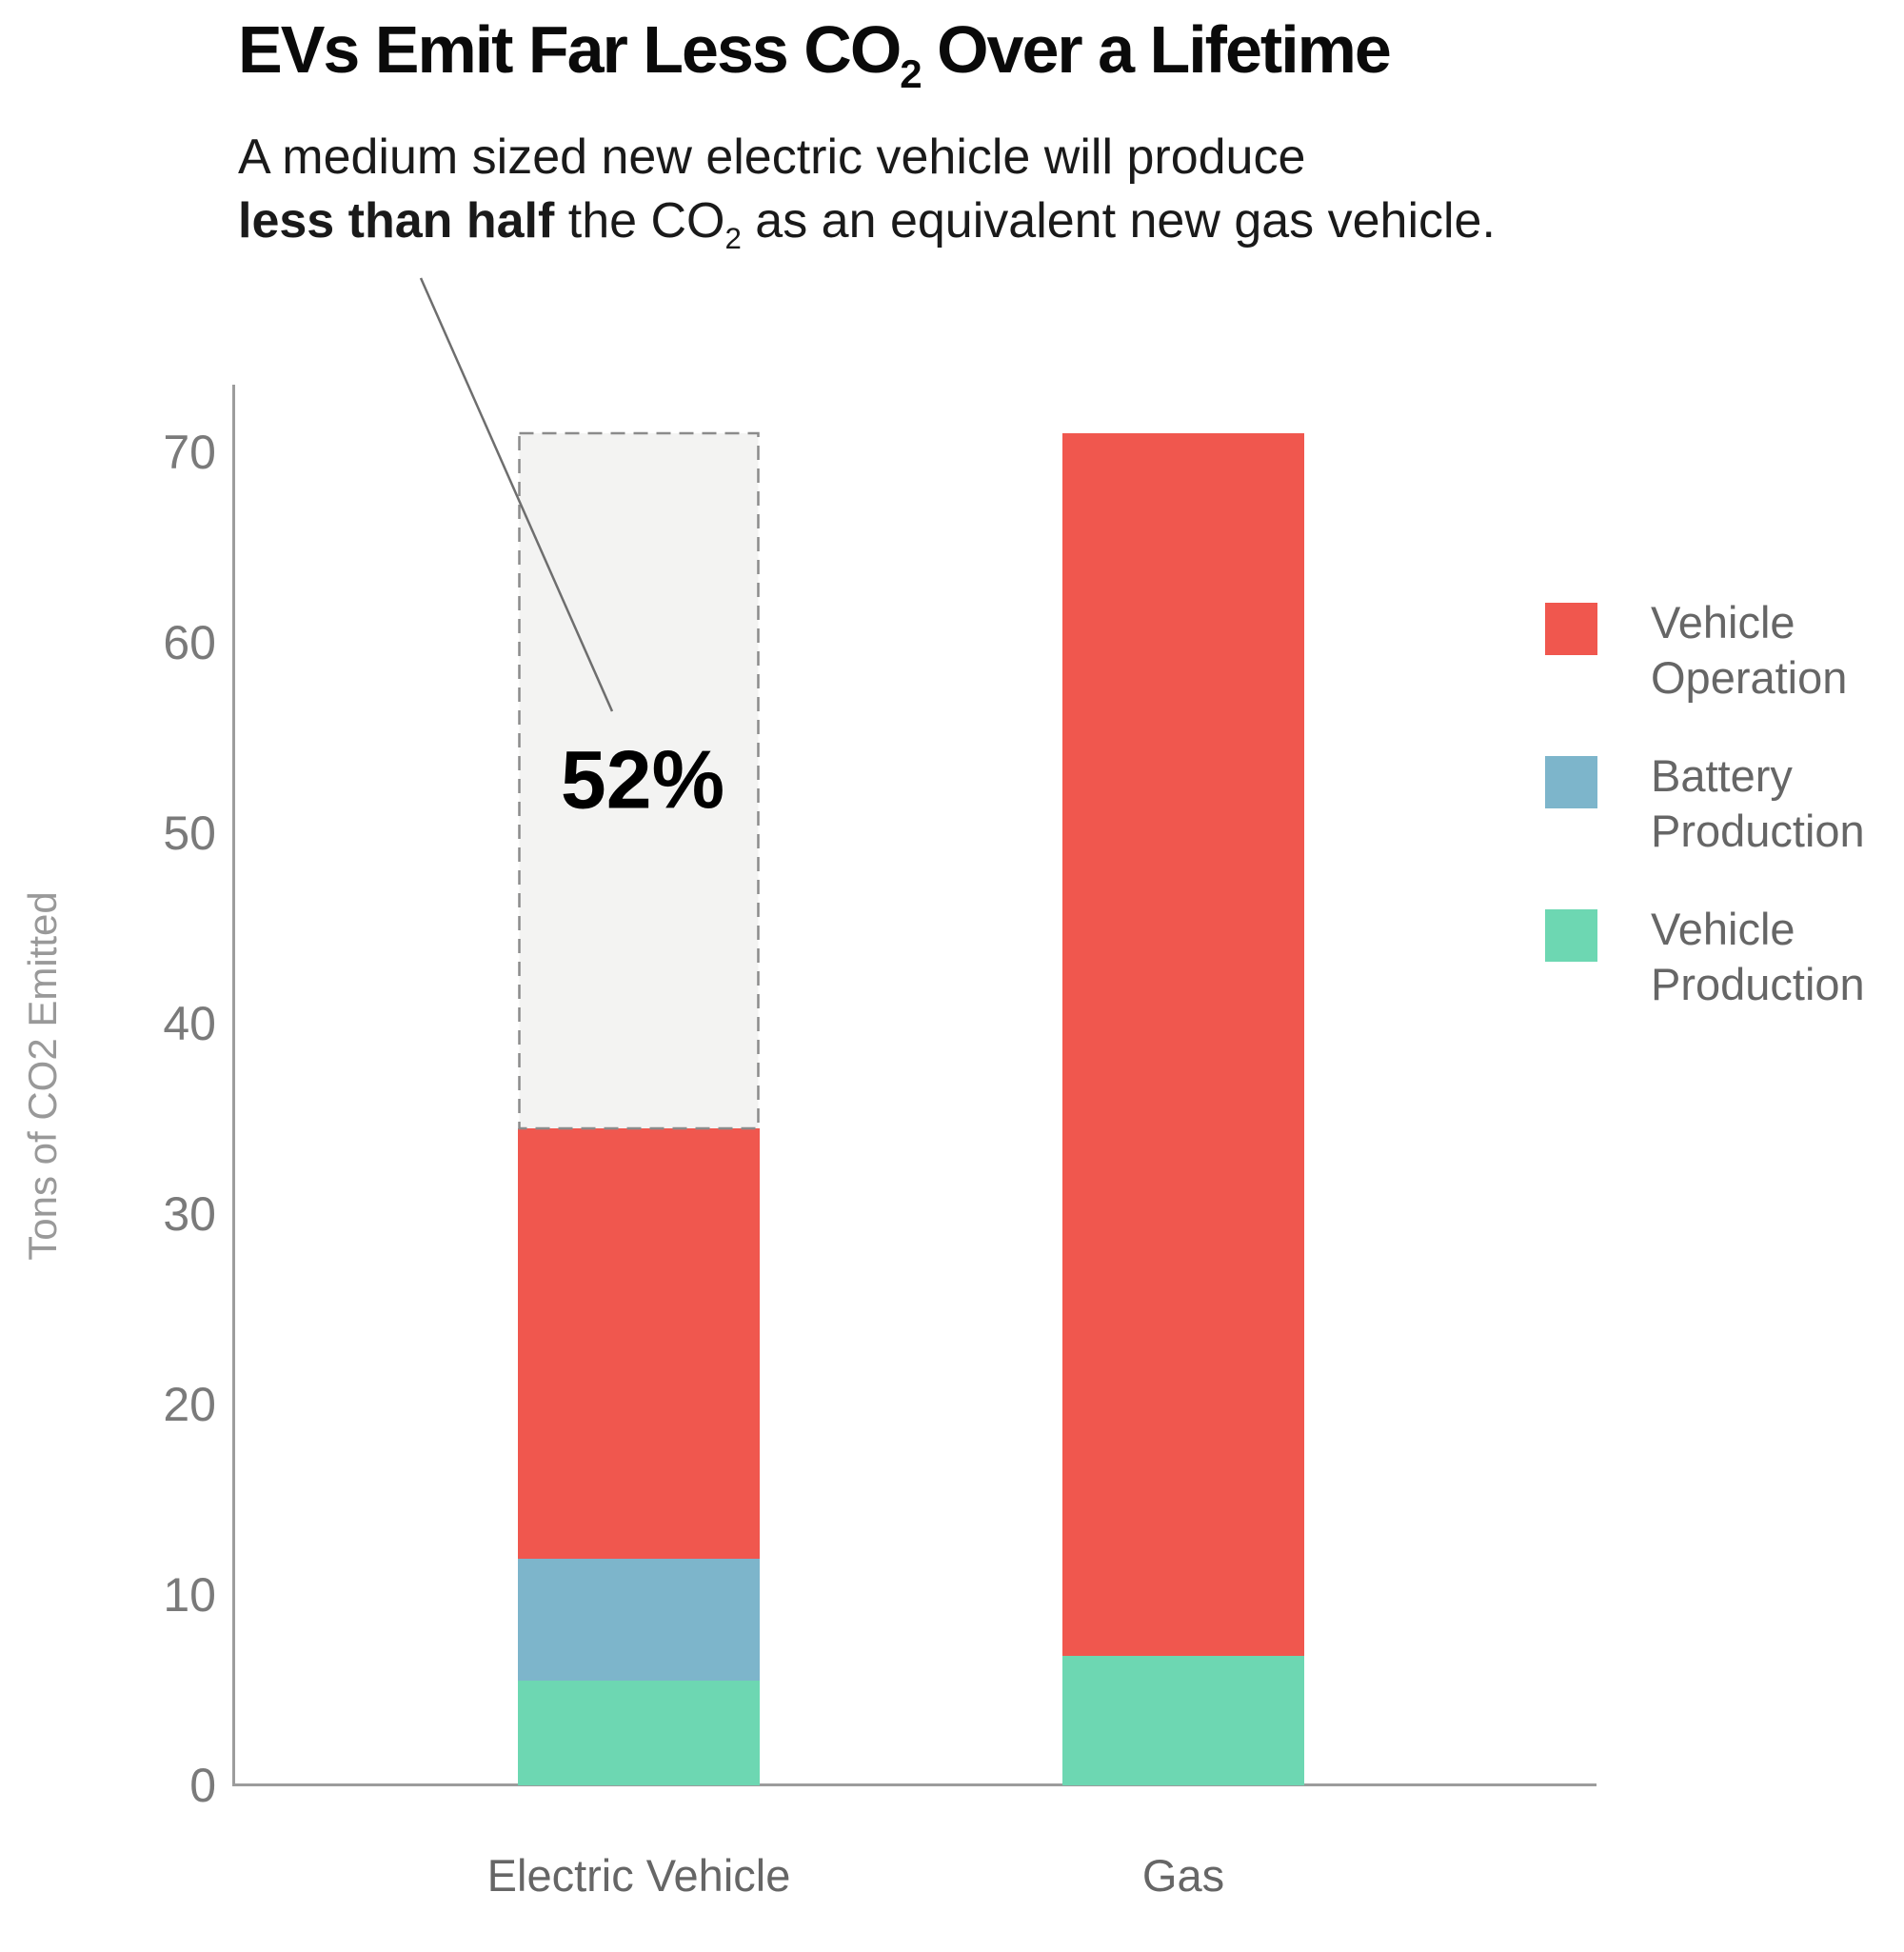  What do you see at coordinates (396, 221) in the screenshot?
I see `subtitle-bold: less than half` at bounding box center [396, 221].